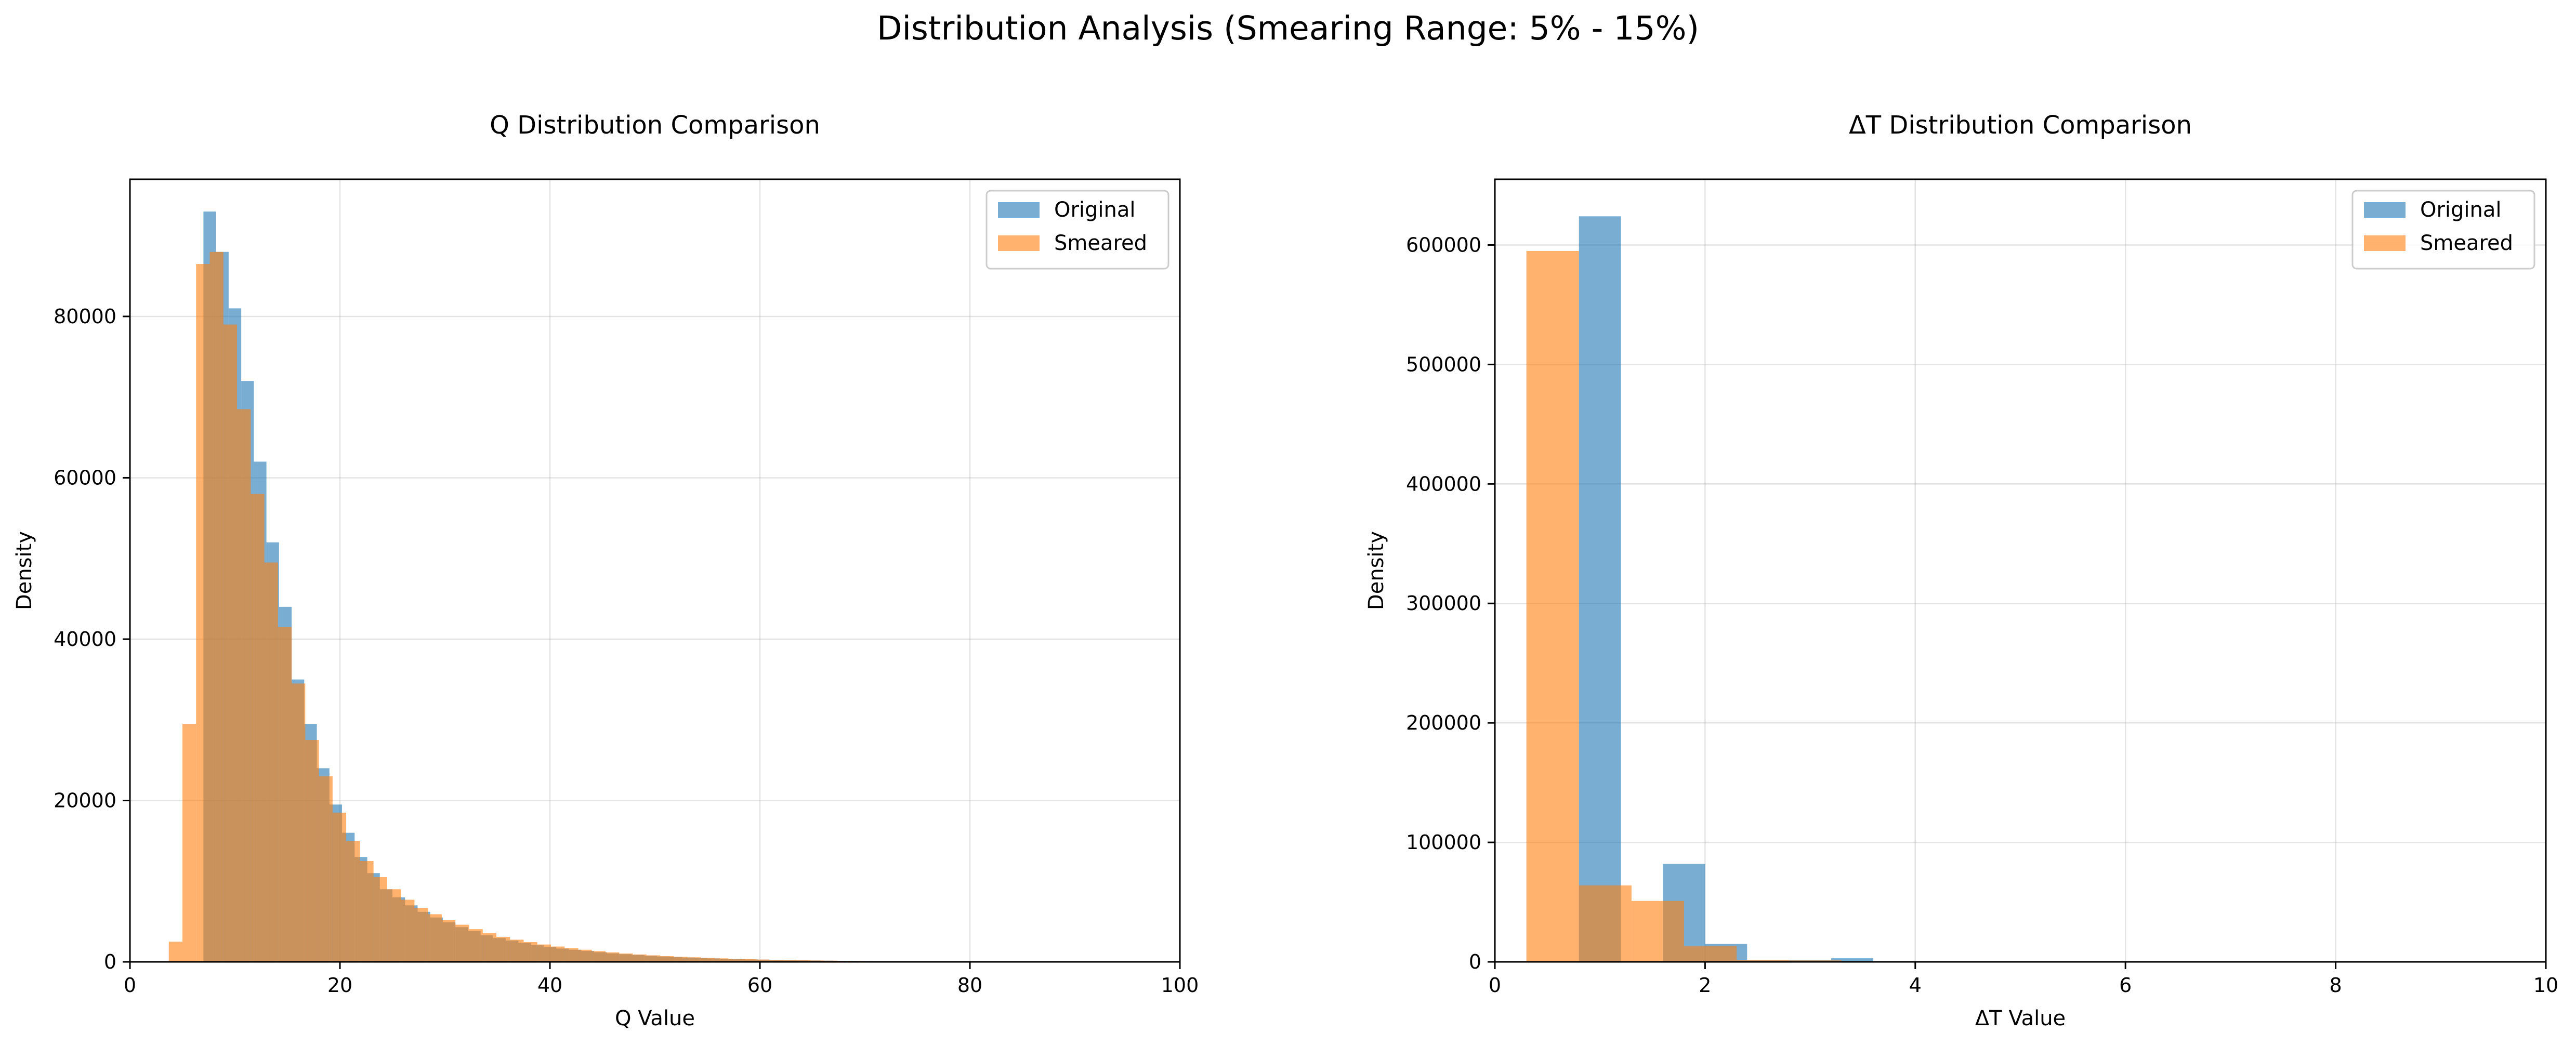  Describe the element at coordinates (549, 985) in the screenshot. I see `x-tick-label: 40` at that location.